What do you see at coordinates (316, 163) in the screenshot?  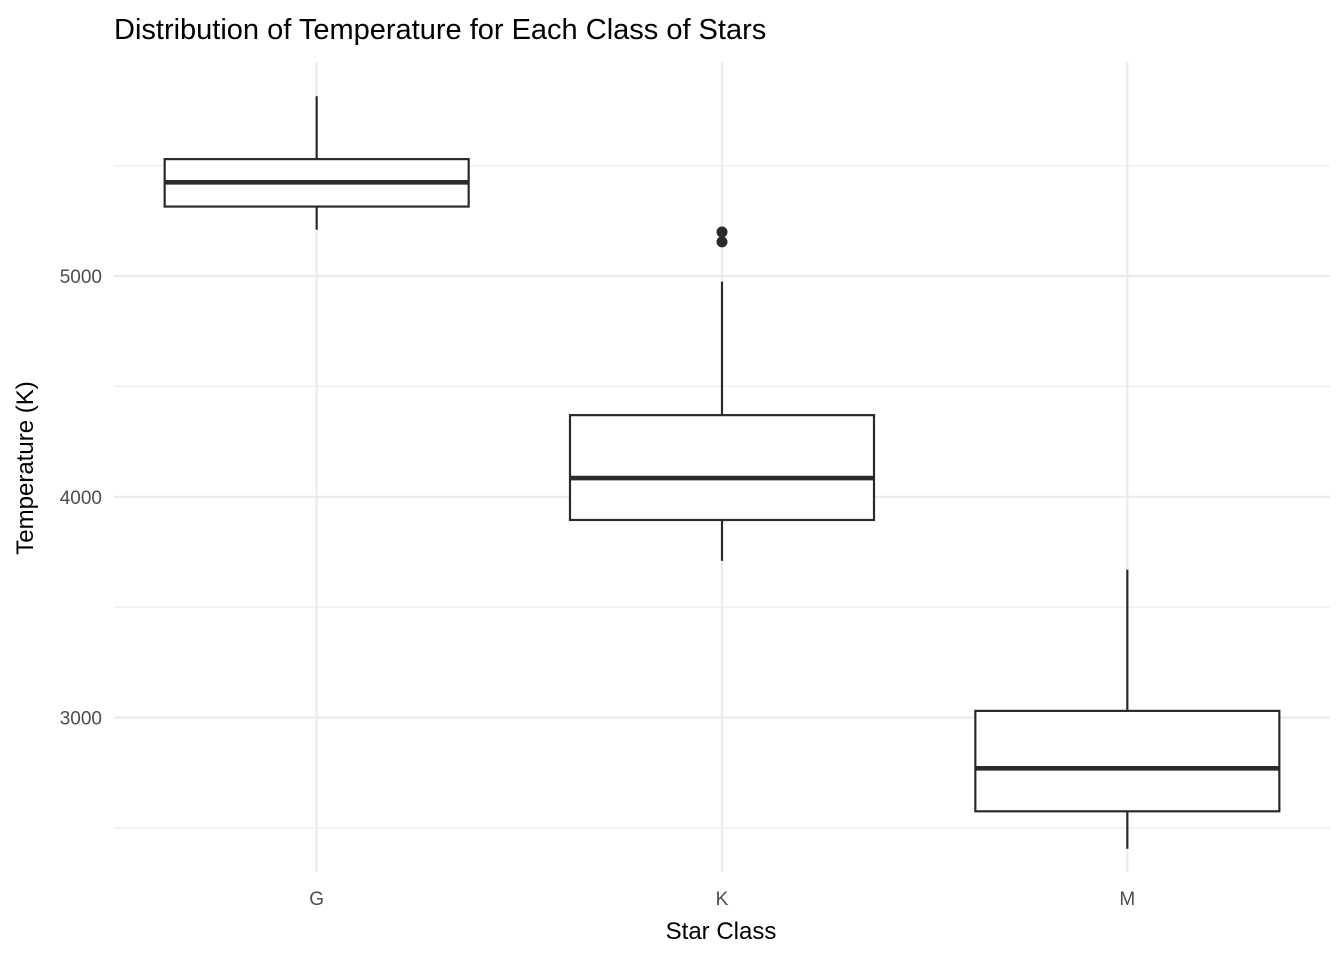 I see `box-group-G` at bounding box center [316, 163].